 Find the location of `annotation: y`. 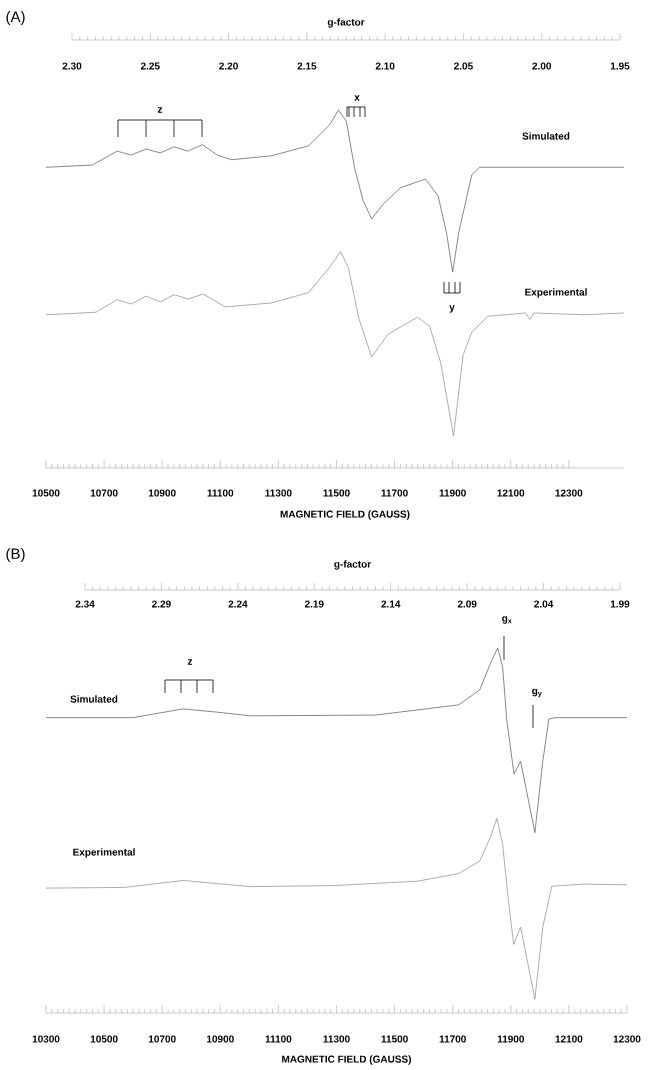

annotation: y is located at coordinates (452, 309).